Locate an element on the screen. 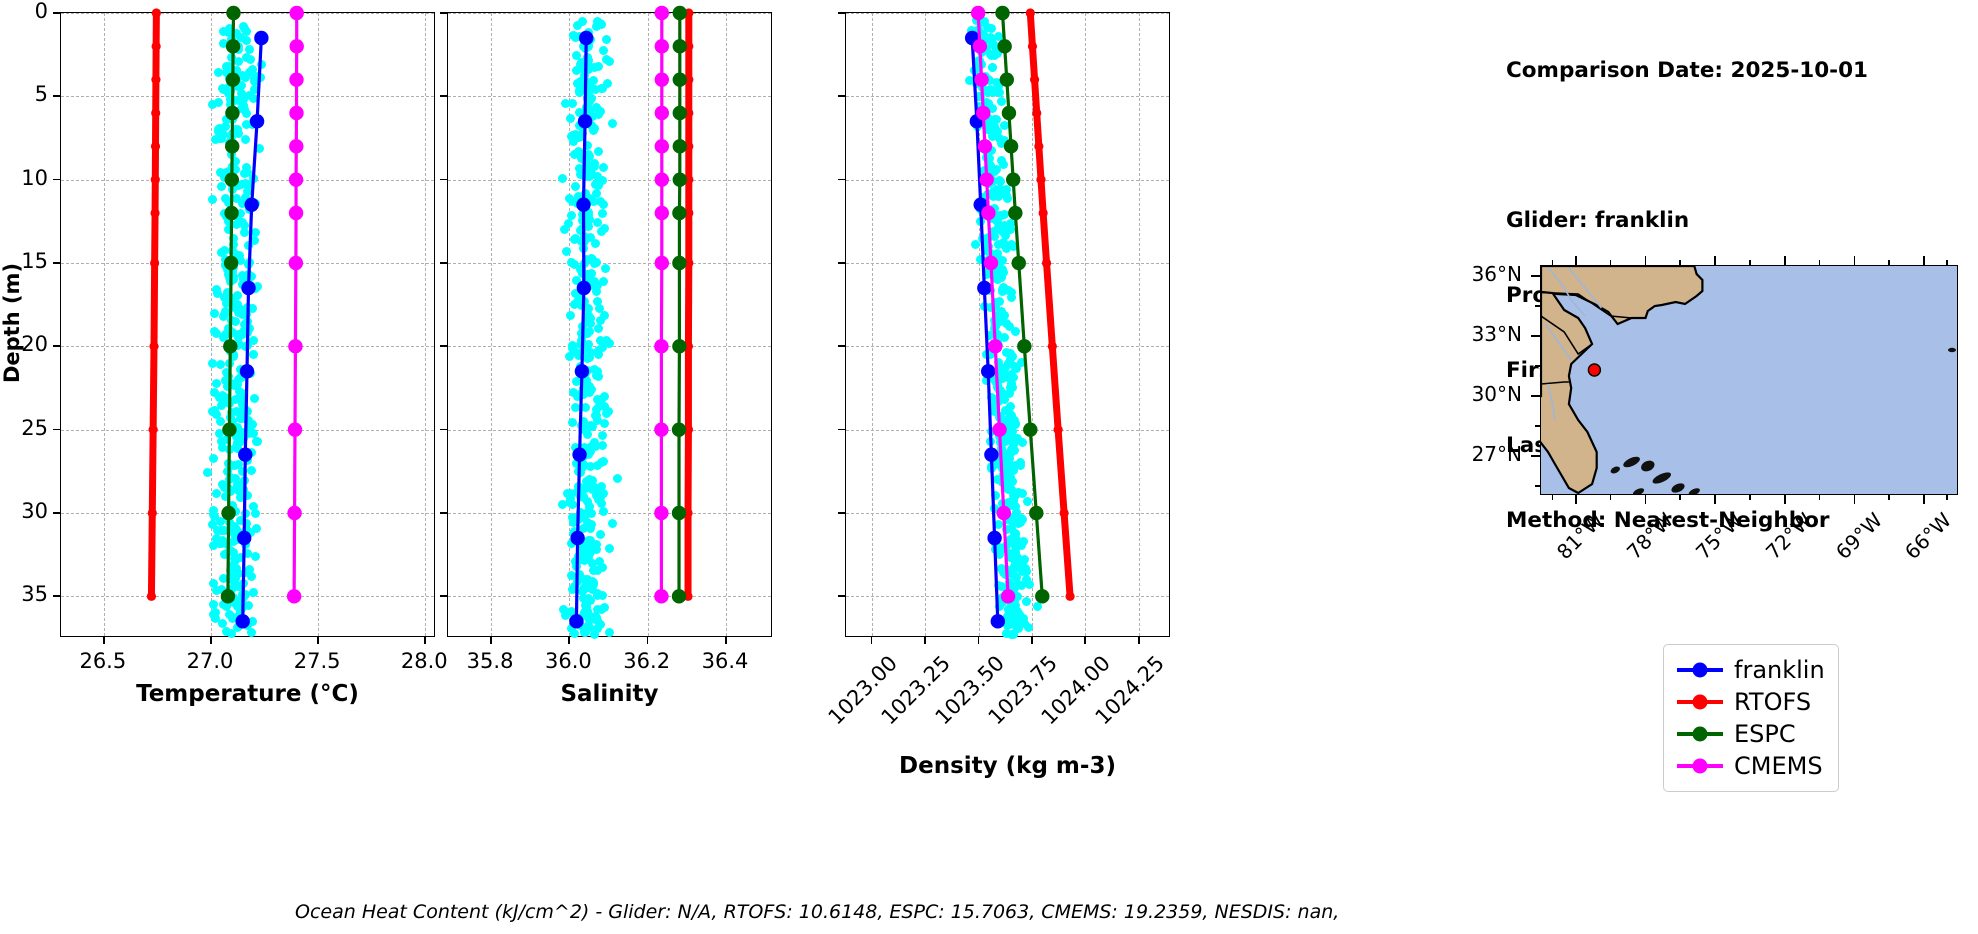  legend-item-cmems: CMEMS is located at coordinates (1751, 766).